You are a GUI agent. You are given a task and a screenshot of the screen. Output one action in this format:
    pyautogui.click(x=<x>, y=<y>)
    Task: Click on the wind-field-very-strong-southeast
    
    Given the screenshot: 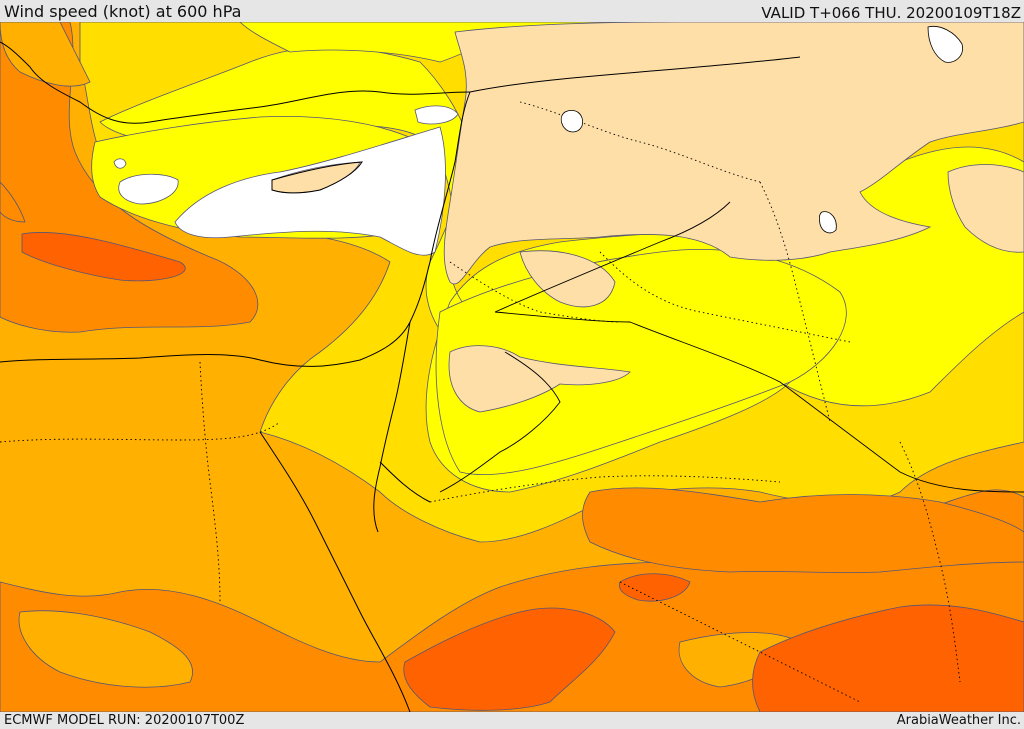 What is the action you would take?
    pyautogui.click(x=888, y=658)
    